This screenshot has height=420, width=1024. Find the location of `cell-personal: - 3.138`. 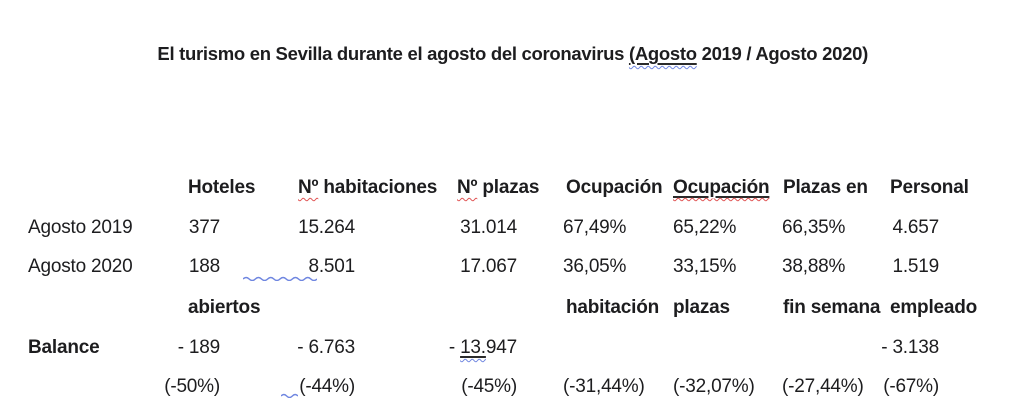

cell-personal: - 3.138 is located at coordinates (910, 347).